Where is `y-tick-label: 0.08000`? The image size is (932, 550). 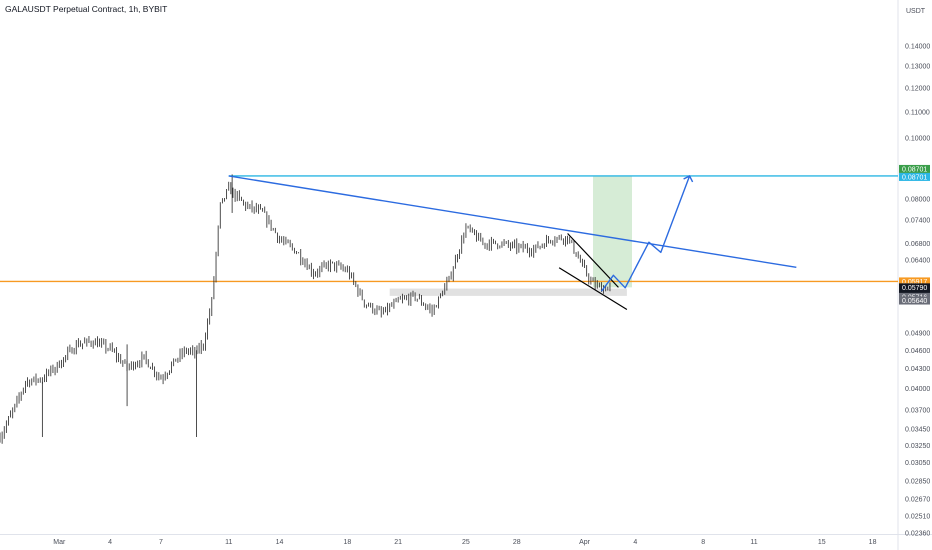 y-tick-label: 0.08000 is located at coordinates (917, 199).